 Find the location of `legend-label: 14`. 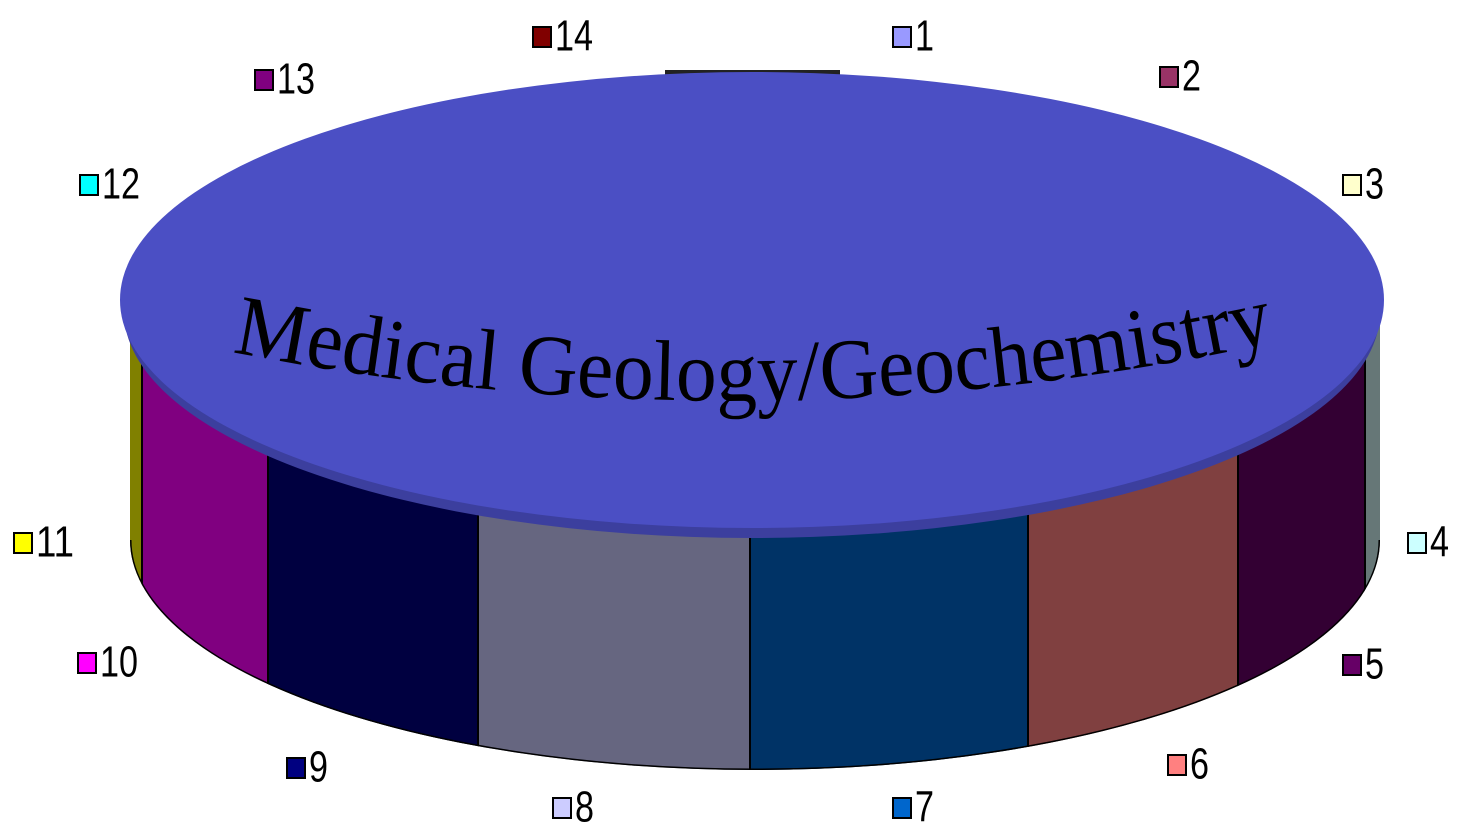

legend-label: 14 is located at coordinates (574, 36).